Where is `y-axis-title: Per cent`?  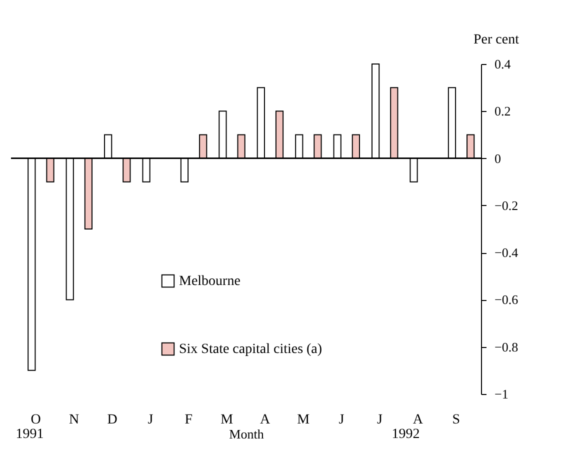
y-axis-title: Per cent is located at coordinates (497, 40).